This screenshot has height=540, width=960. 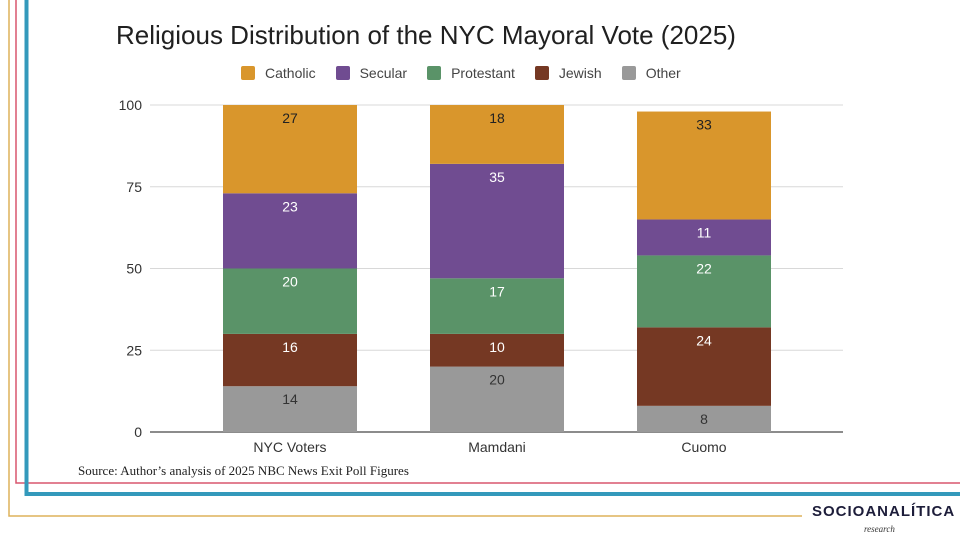 I want to click on data-label: 35, so click(x=497, y=177).